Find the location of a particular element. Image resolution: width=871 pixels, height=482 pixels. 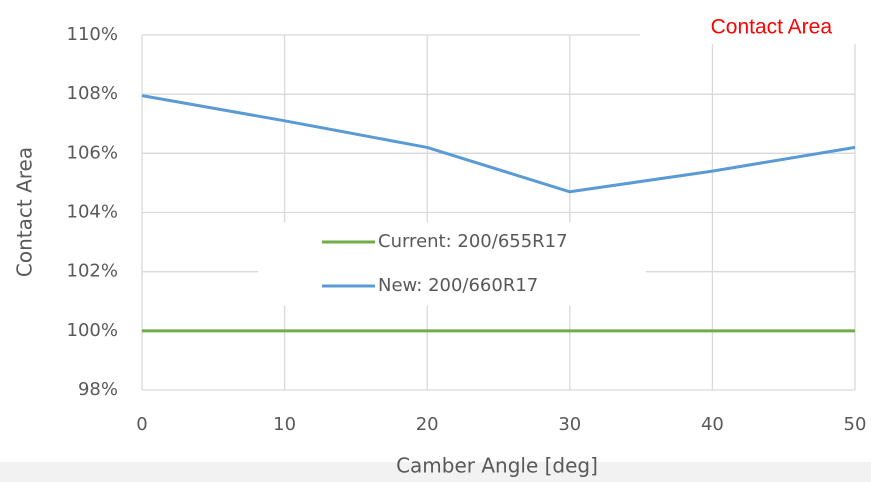

y-tick-label: 108% is located at coordinates (92, 93).